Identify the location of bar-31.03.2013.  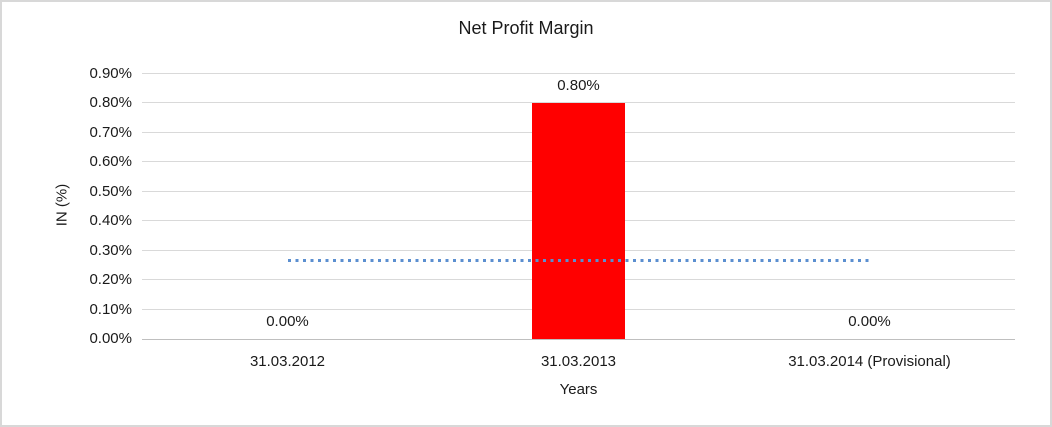
(578, 221).